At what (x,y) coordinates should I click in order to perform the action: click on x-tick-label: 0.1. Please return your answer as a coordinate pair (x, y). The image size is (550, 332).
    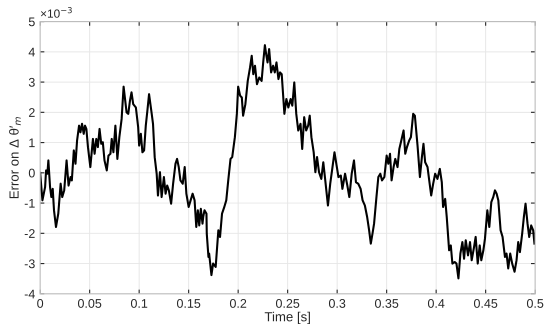
    Looking at the image, I should click on (139, 303).